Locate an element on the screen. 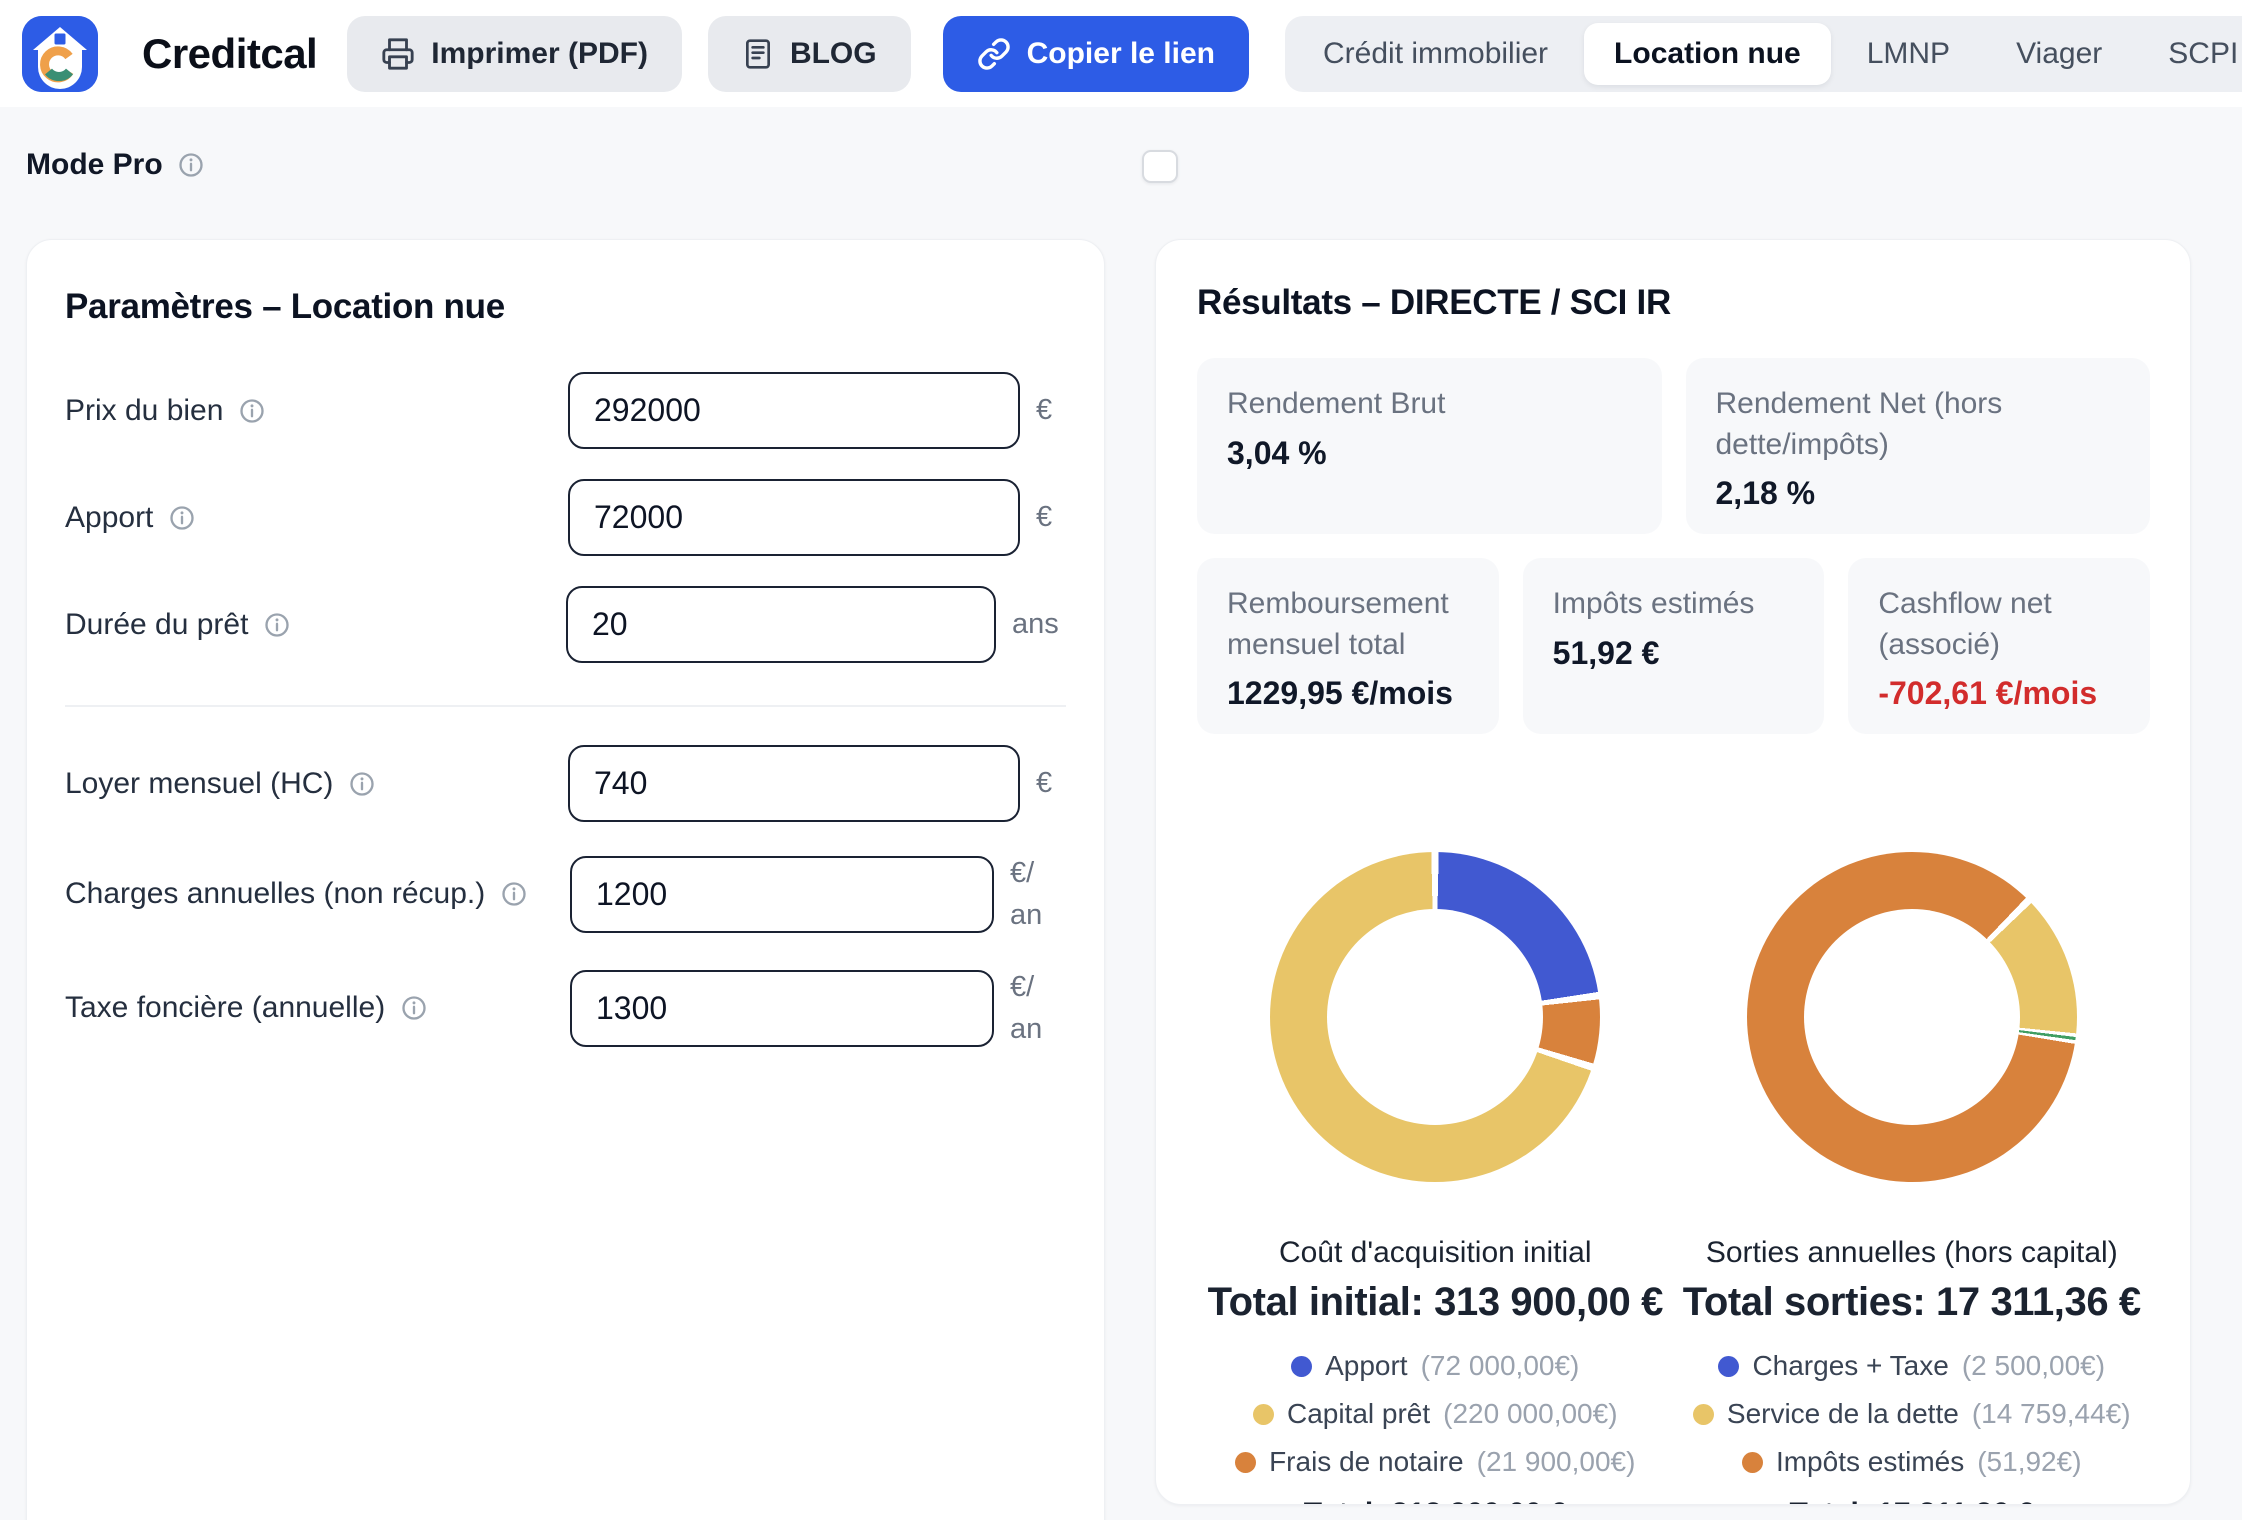  house-logo-icon is located at coordinates (60, 53).